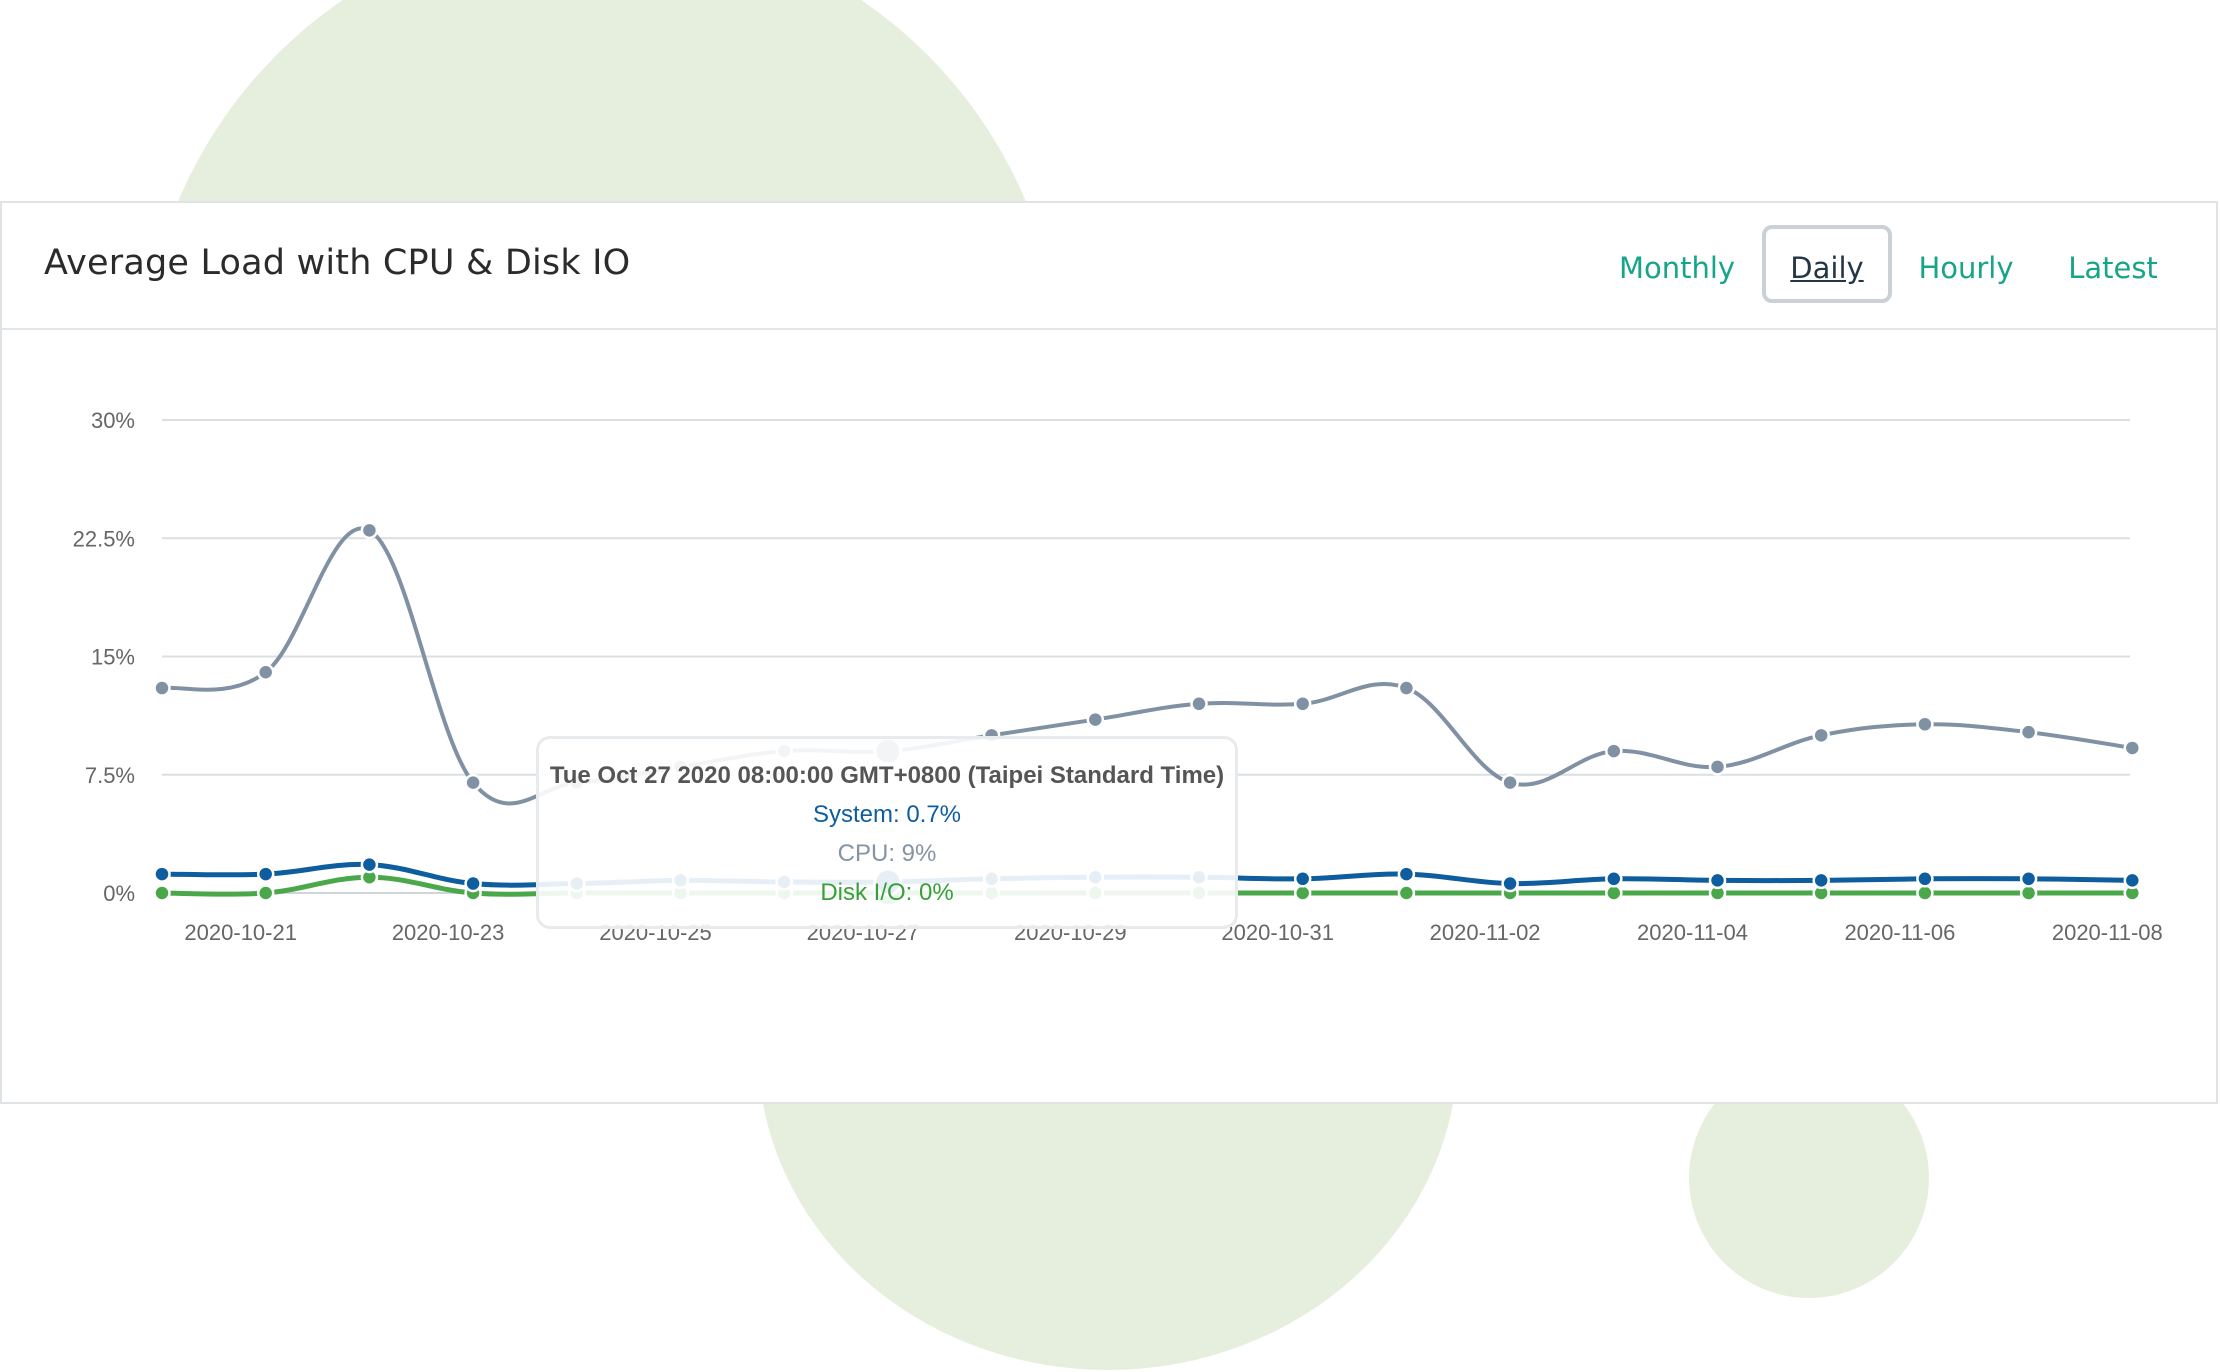 This screenshot has height=1372, width=2220. Describe the element at coordinates (1827, 264) in the screenshot. I see `period-daily-button: Daily` at that location.